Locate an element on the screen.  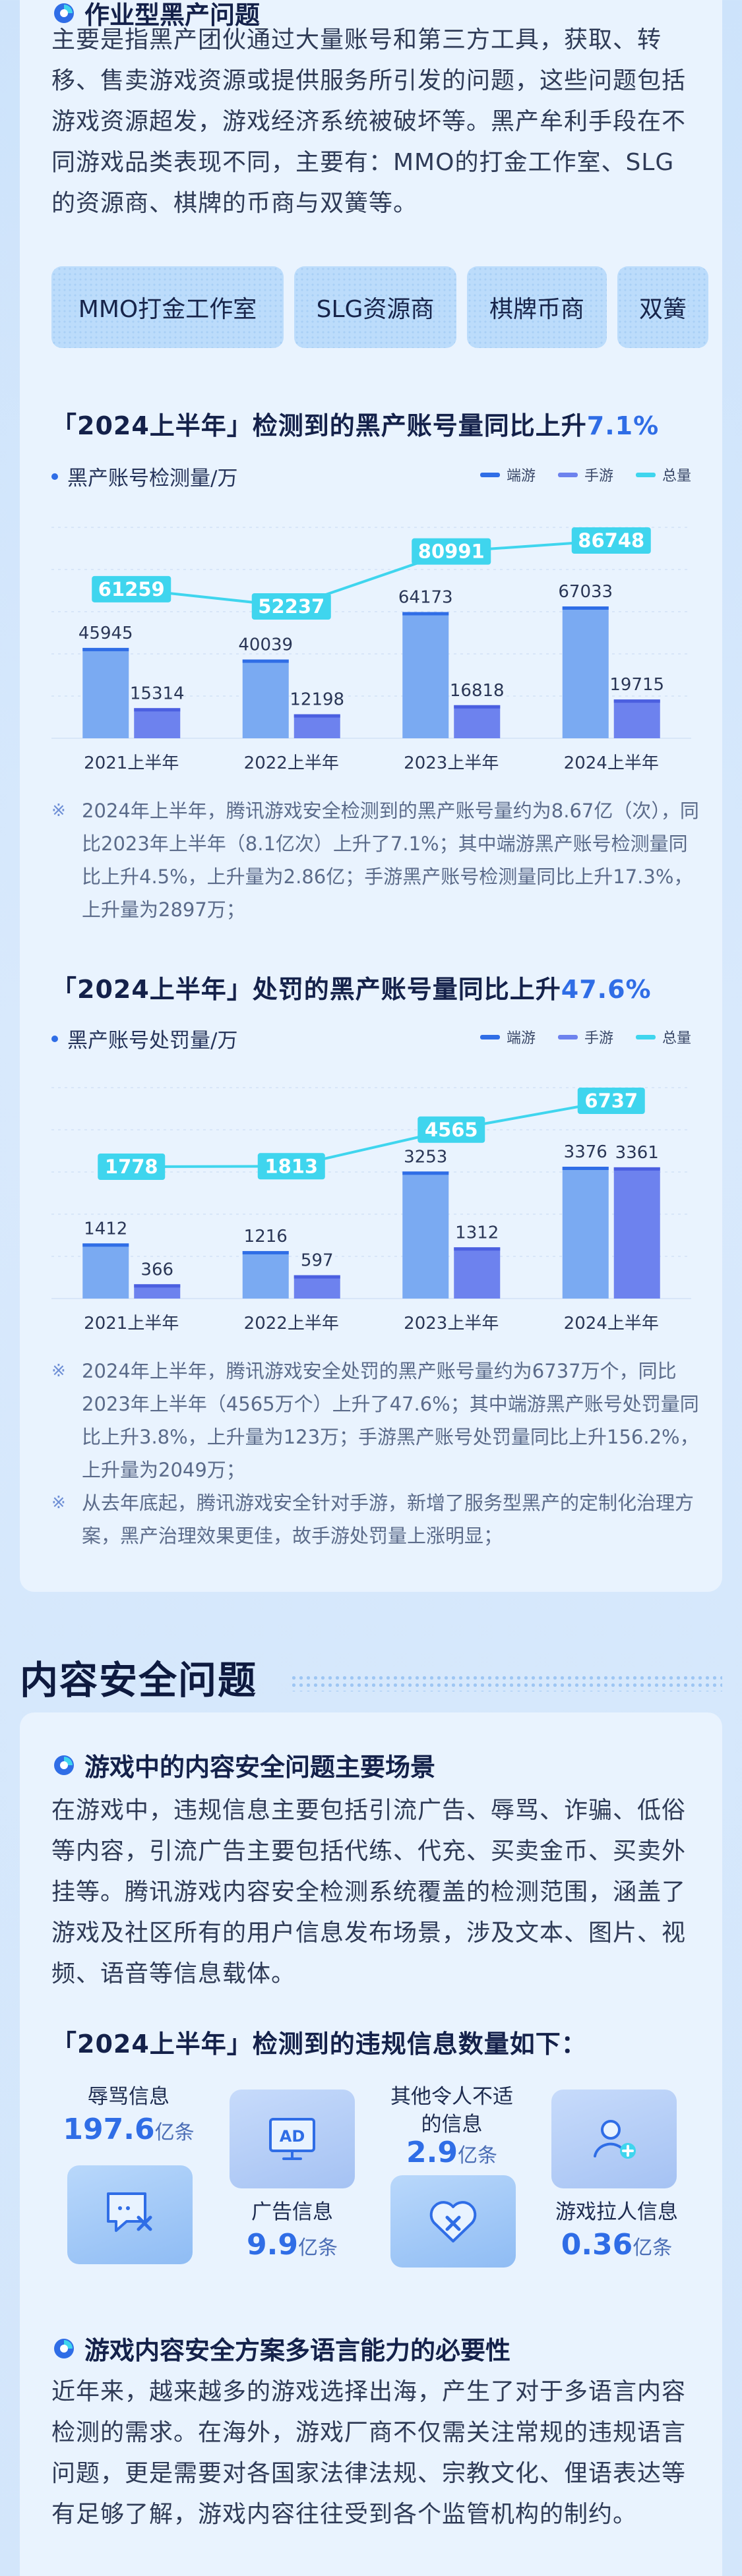
legend-item-pc: 端游 is located at coordinates (508, 474).